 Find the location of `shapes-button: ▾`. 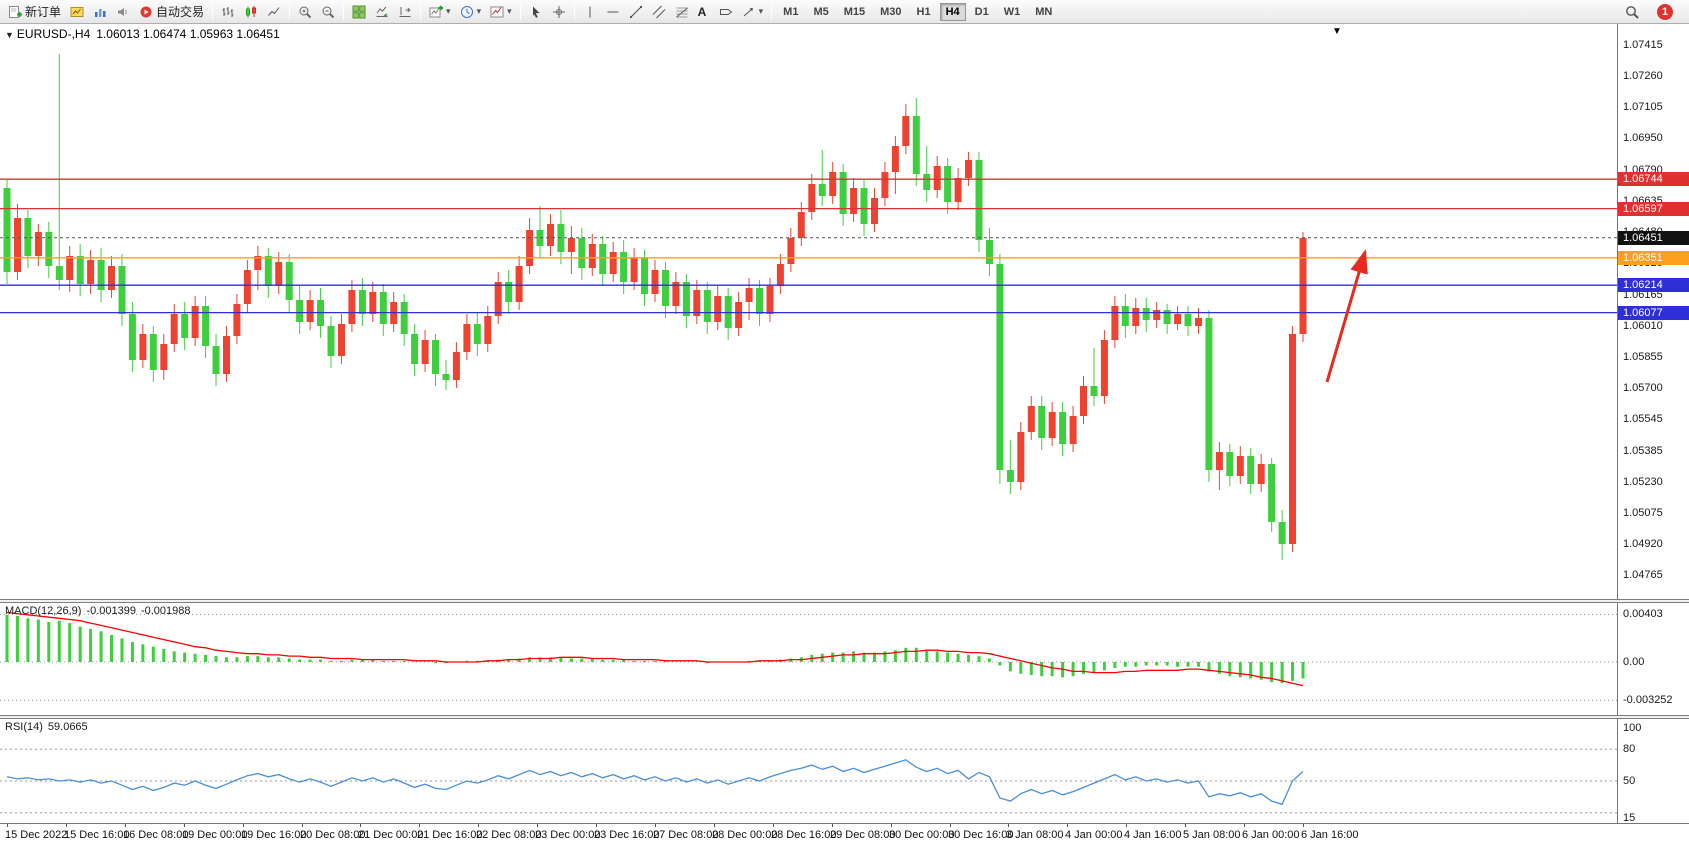

shapes-button: ▾ is located at coordinates (753, 12).